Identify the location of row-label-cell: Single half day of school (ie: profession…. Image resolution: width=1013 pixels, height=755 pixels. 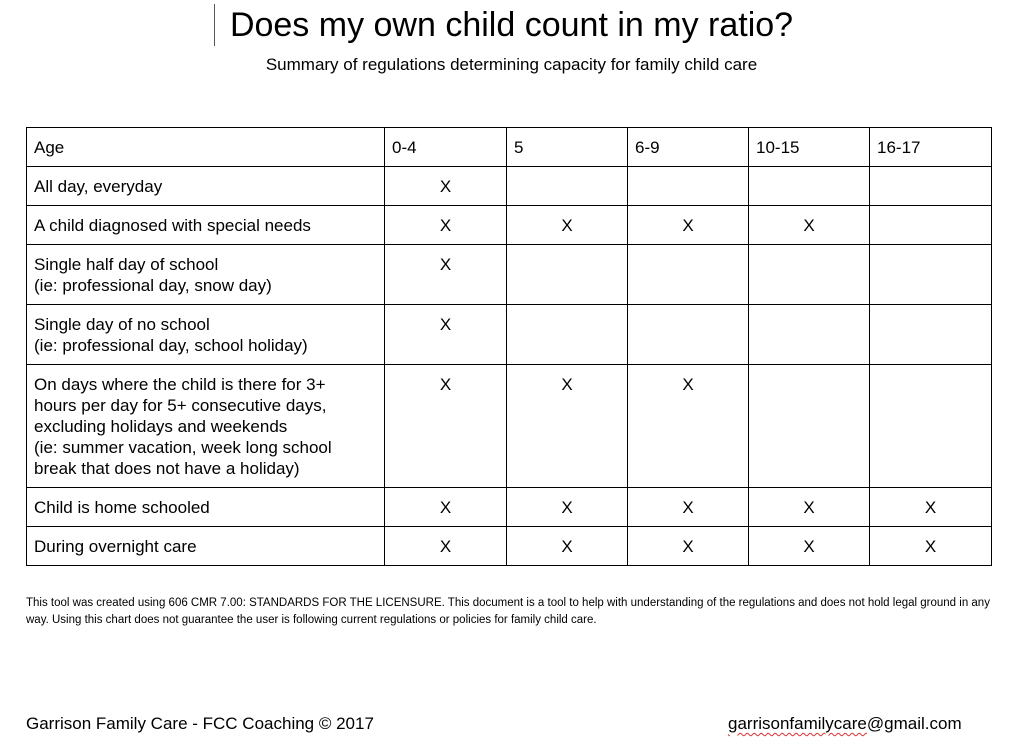
(205, 274).